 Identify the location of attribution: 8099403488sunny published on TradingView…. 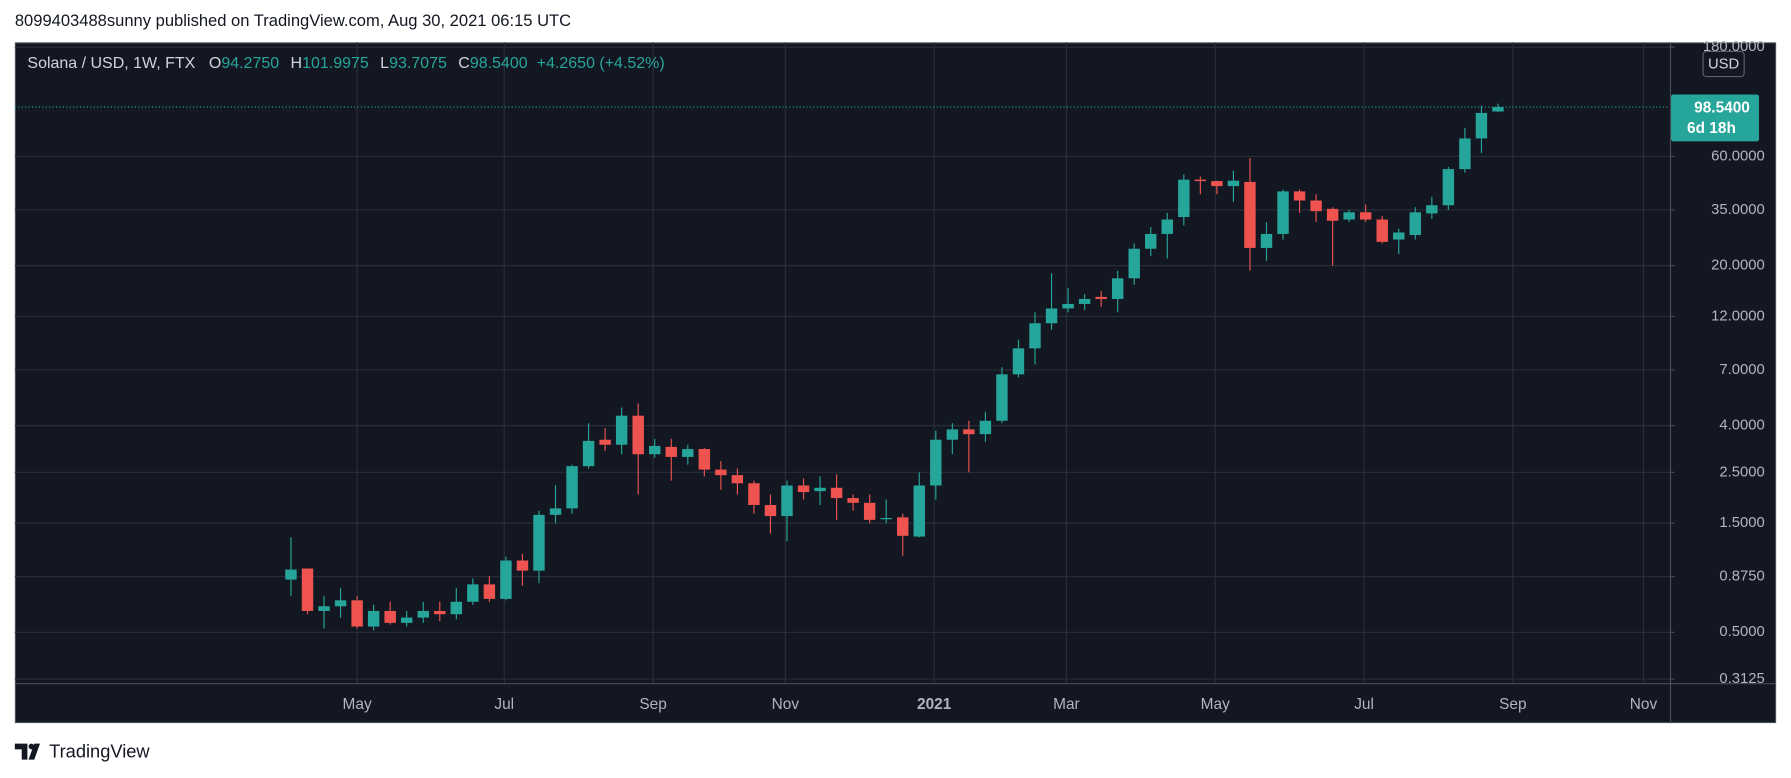
(293, 20).